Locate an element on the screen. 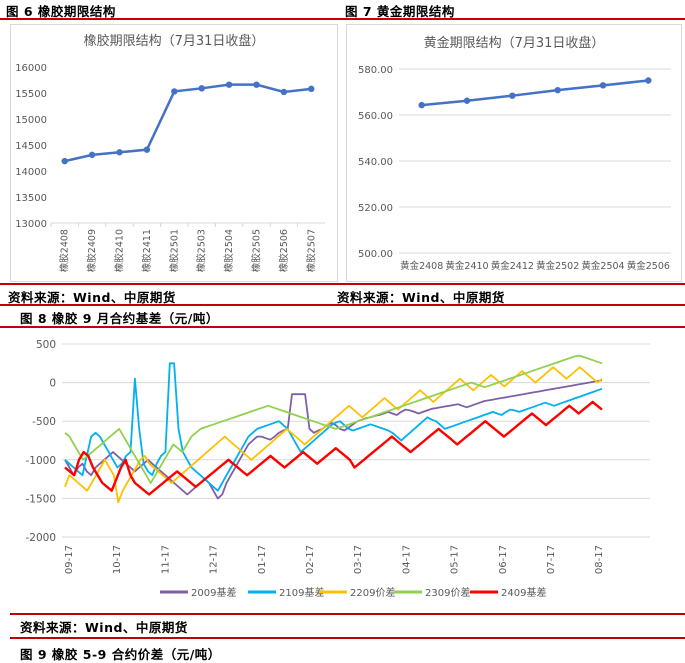  y-tick-label: 13500 is located at coordinates (31, 198).